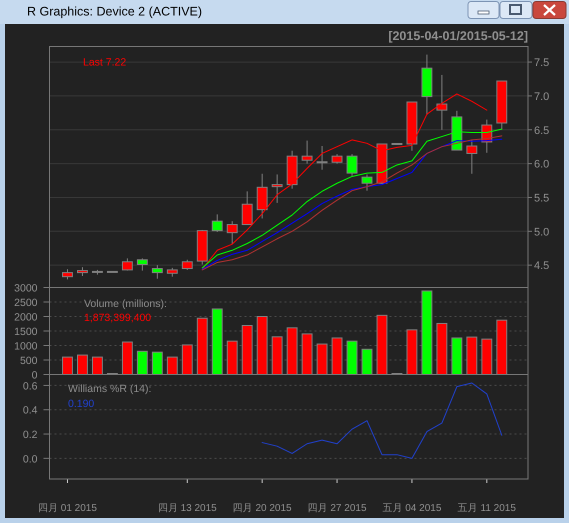 This screenshot has height=523, width=569. I want to click on x-tick-label: 四月 27 2015, so click(337, 508).